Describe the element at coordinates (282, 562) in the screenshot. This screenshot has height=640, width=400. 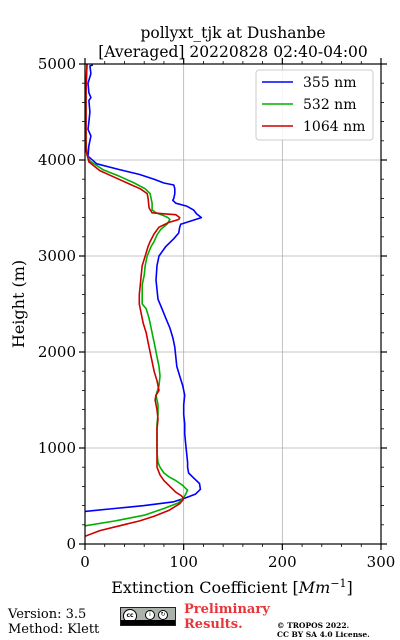
I see `x-tick-label: 200` at that location.